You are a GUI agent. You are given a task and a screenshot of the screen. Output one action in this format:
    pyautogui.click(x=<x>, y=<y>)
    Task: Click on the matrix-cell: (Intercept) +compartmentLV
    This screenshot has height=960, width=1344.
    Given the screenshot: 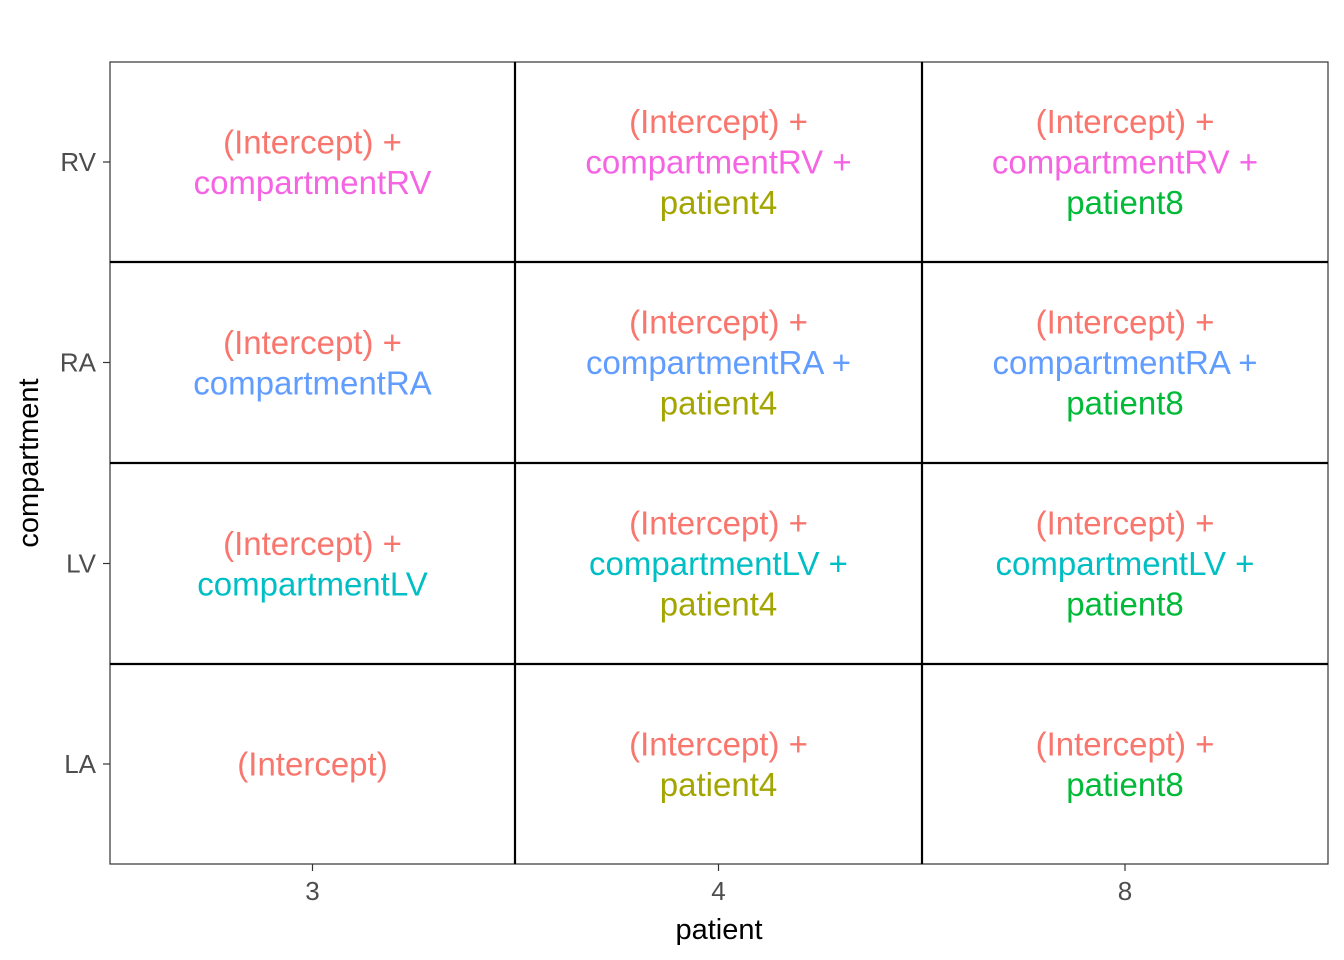 What is the action you would take?
    pyautogui.click(x=312, y=564)
    